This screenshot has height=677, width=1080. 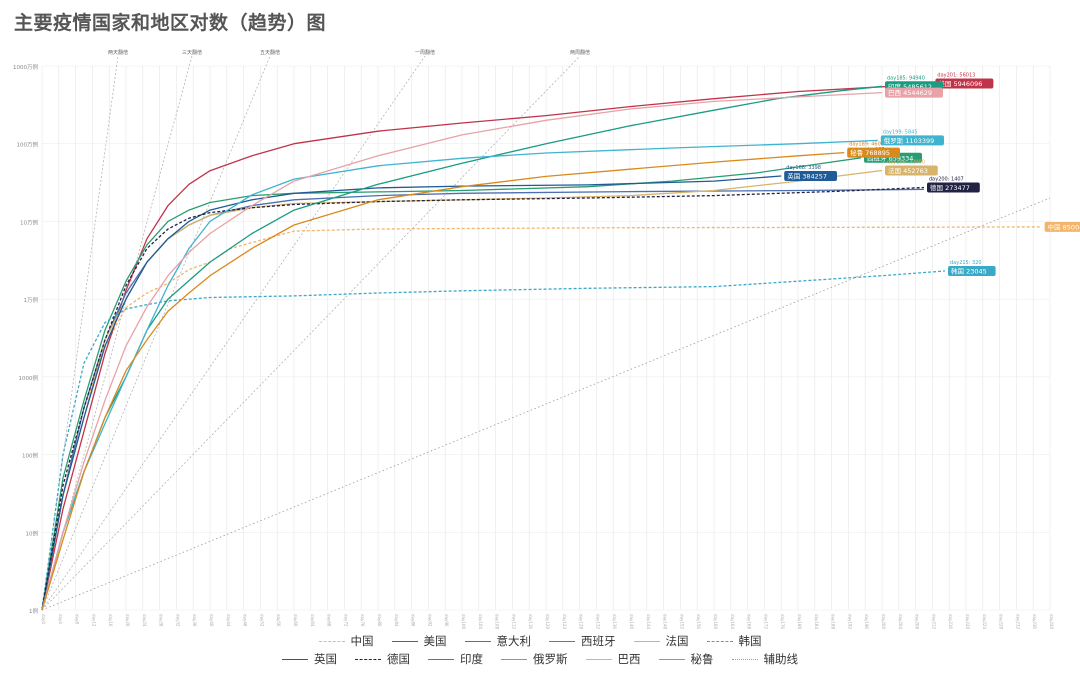 I want to click on x-tick-label: day168, so click(x=749, y=621).